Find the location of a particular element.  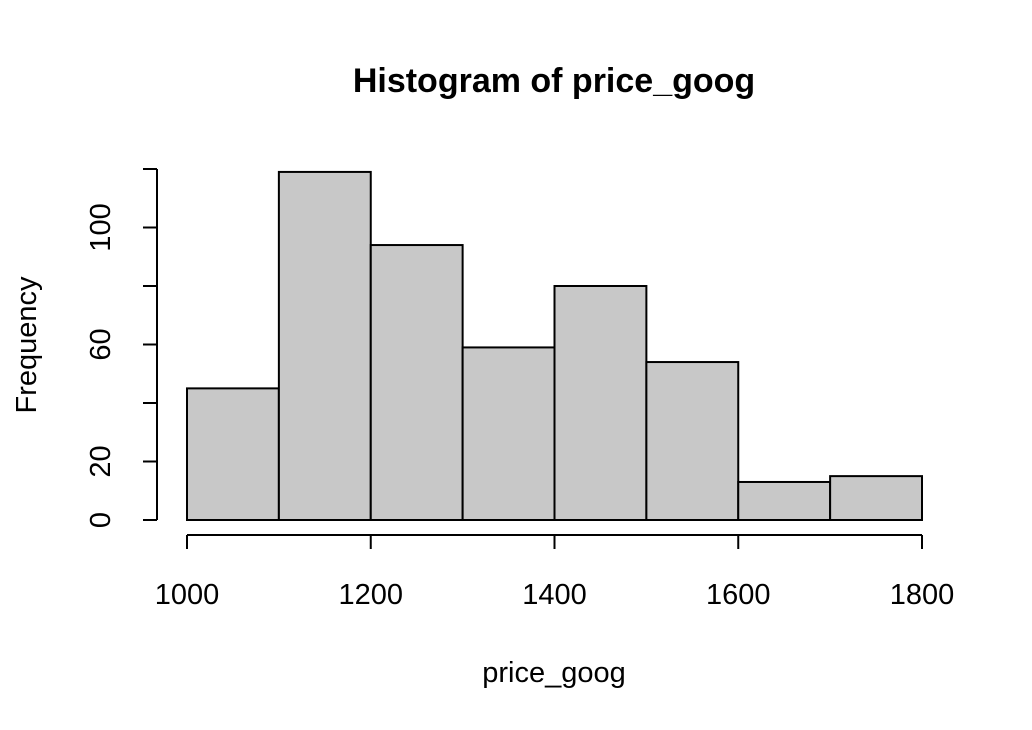

x-axis-label: price_goog is located at coordinates (554, 673).